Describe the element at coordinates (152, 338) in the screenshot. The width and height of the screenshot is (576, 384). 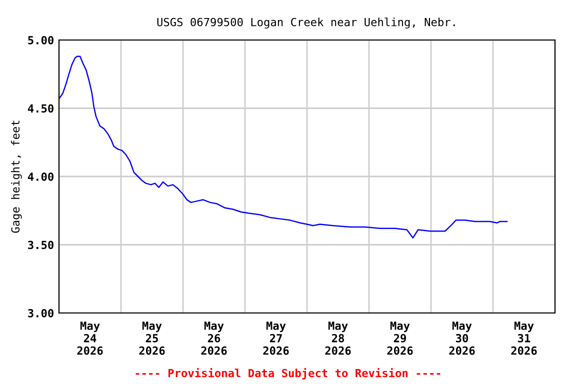
I see `x-tick-label: May 25 2026` at that location.